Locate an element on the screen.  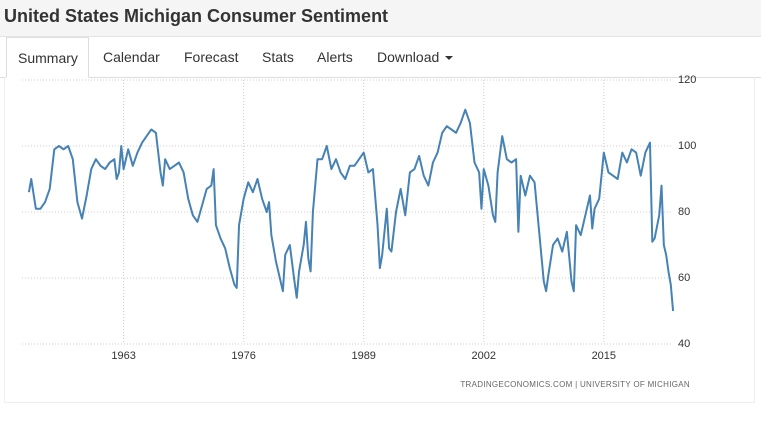
x-tick-label: 1989 is located at coordinates (363, 356).